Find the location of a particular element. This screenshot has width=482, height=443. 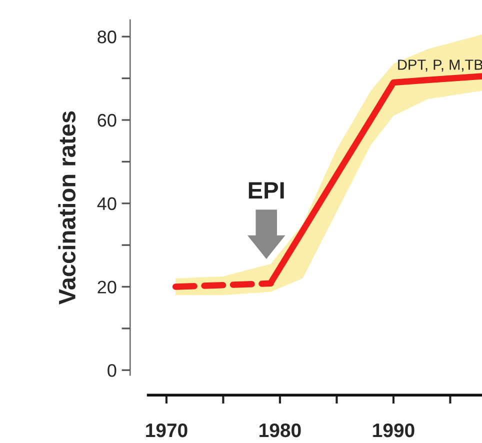

x-tick-label: 1980 is located at coordinates (280, 430).